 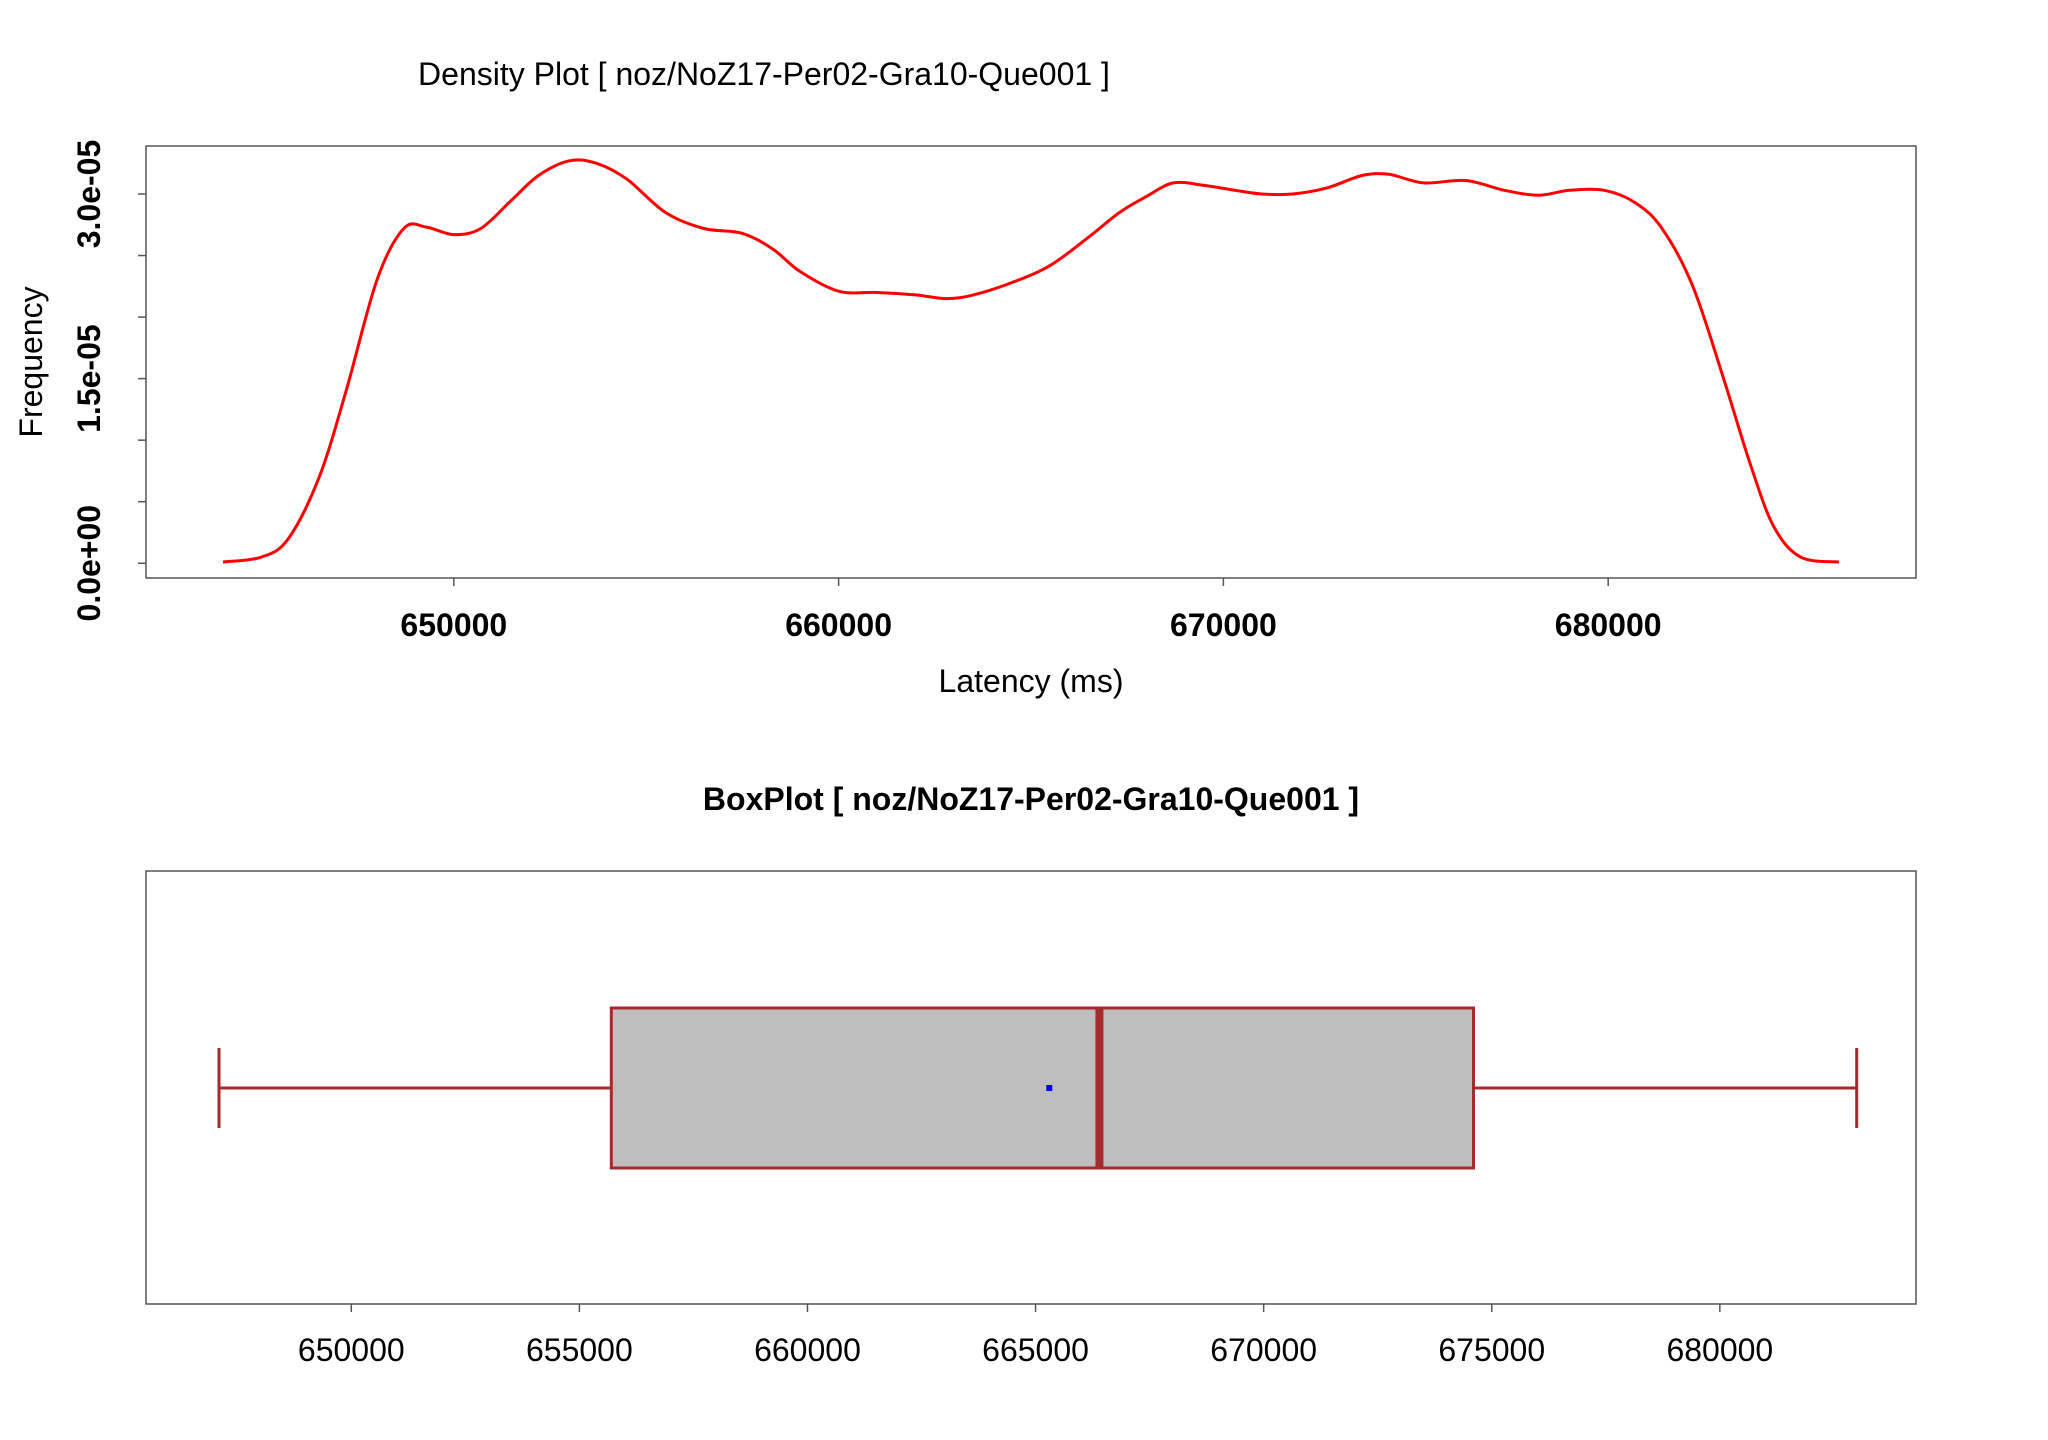 What do you see at coordinates (351, 1350) in the screenshot?
I see `boxplot-x-tick-label: 650000` at bounding box center [351, 1350].